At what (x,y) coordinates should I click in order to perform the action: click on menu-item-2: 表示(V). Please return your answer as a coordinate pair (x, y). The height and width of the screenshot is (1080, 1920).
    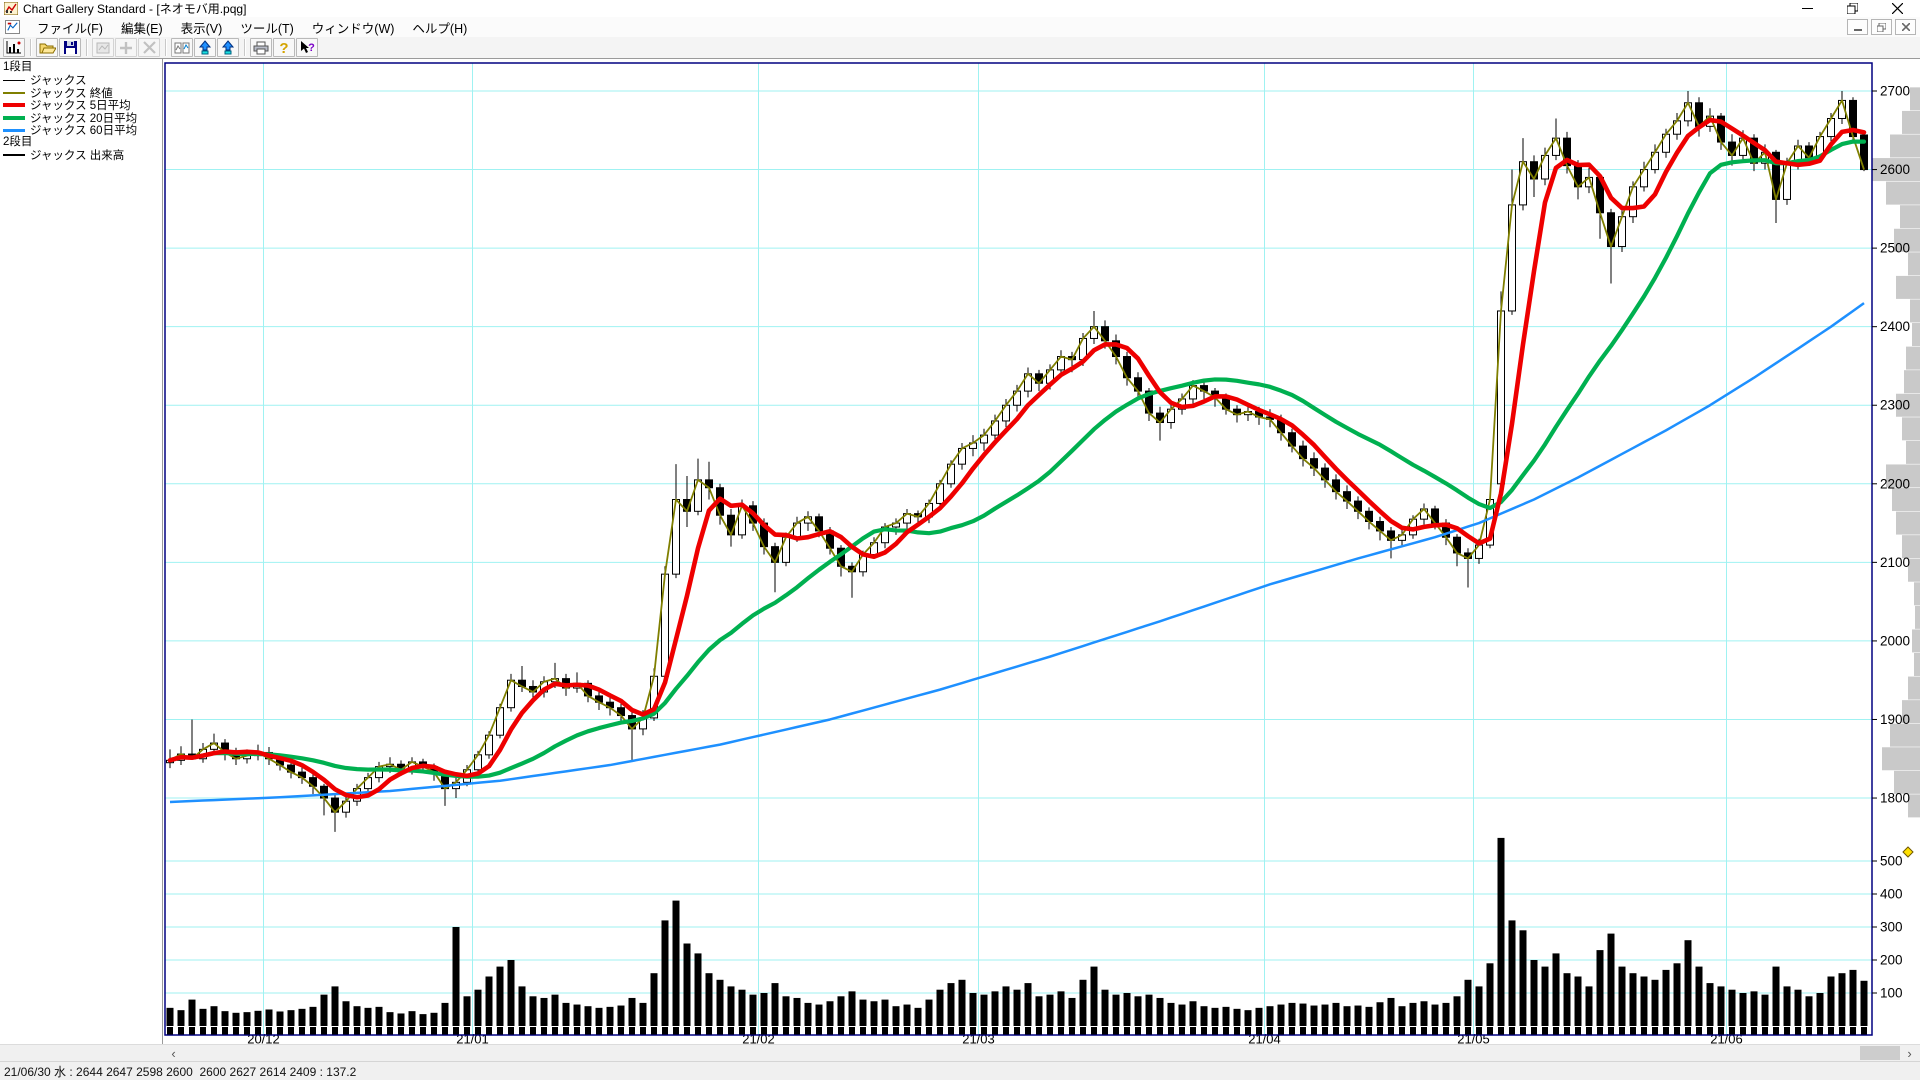
    Looking at the image, I should click on (201, 28).